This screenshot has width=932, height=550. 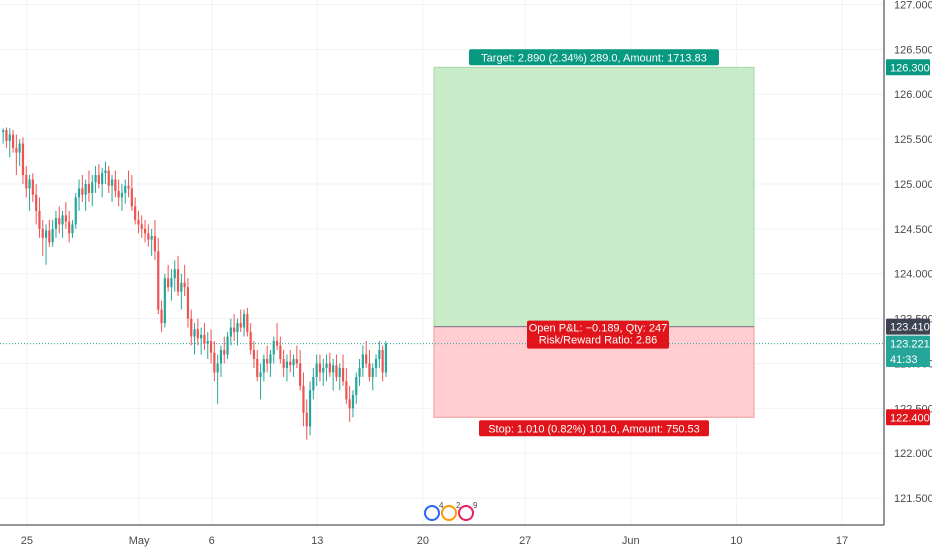 I want to click on events-badge: 4 2 9, so click(x=451, y=511).